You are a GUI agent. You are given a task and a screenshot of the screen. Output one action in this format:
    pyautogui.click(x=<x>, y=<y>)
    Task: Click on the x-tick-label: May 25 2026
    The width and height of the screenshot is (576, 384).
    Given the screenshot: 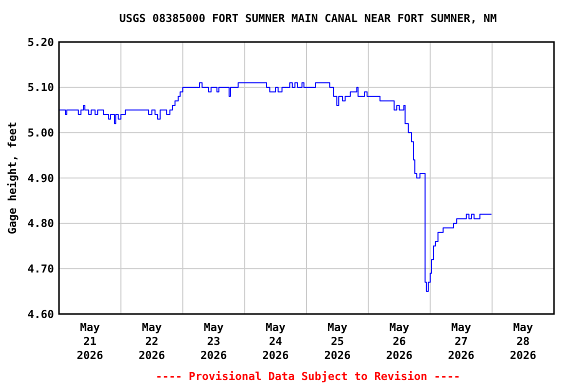 What is the action you would take?
    pyautogui.click(x=338, y=341)
    